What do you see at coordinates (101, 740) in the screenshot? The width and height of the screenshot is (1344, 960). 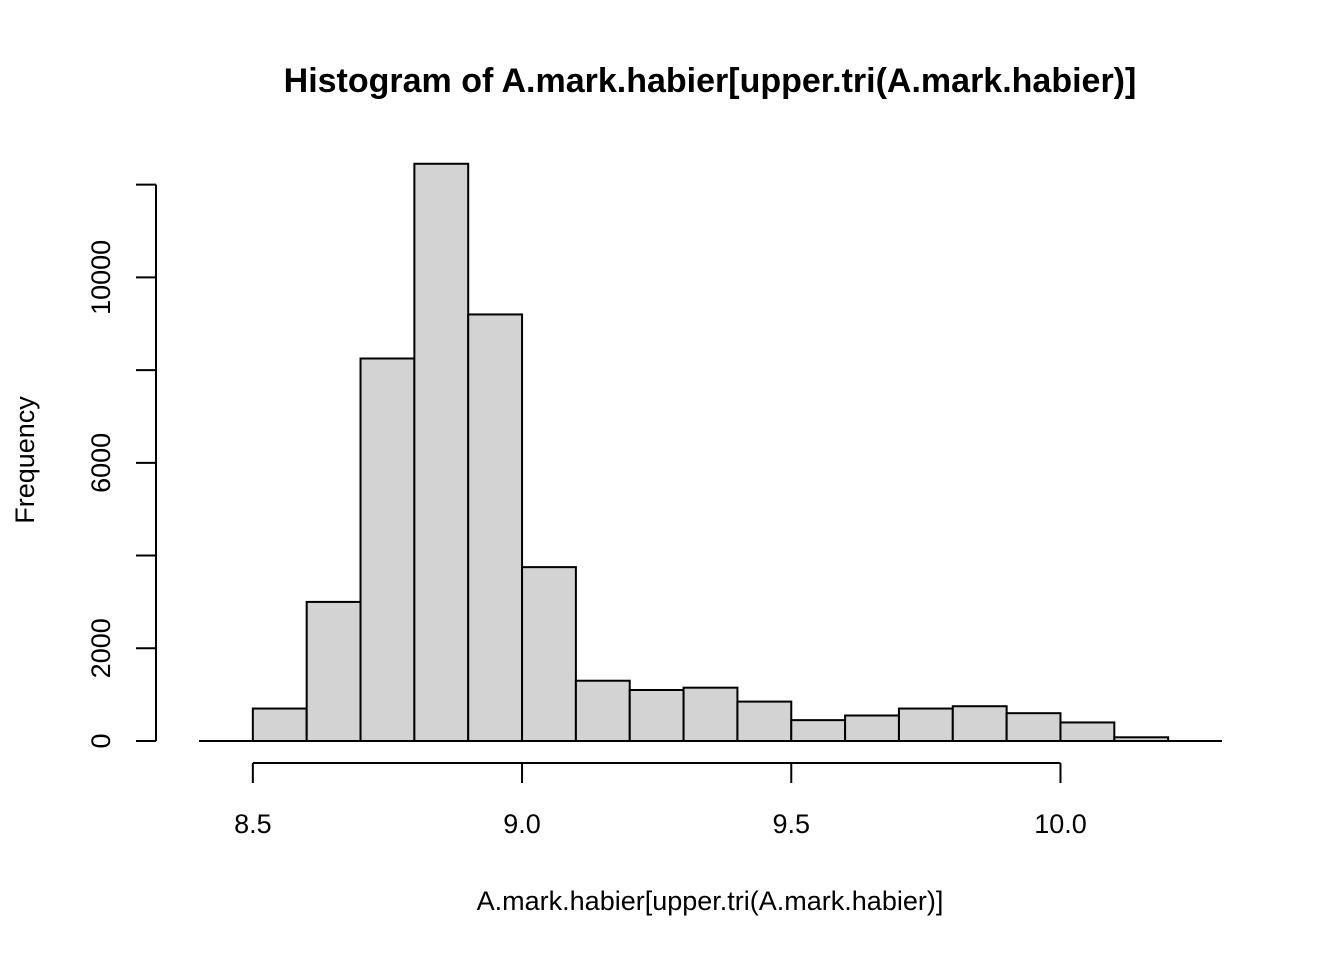 I see `y-tick-label: 0` at bounding box center [101, 740].